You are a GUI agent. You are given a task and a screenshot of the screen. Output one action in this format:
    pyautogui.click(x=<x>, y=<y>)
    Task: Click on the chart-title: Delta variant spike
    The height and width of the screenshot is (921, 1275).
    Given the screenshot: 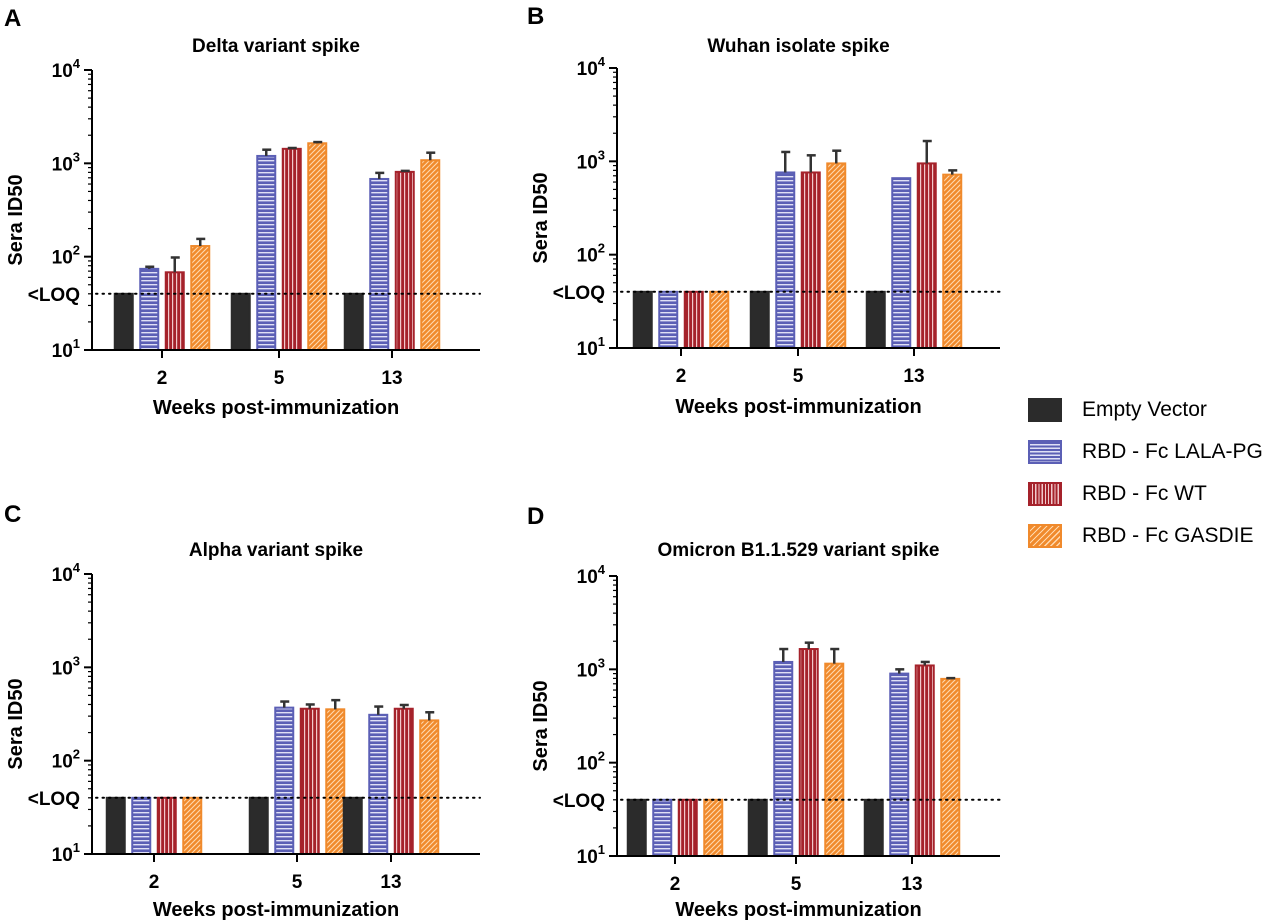 What is the action you would take?
    pyautogui.click(x=276, y=46)
    